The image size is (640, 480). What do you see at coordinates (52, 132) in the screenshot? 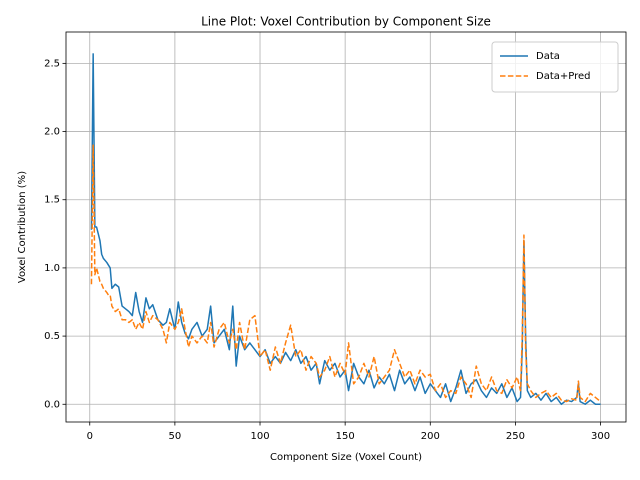
I see `y-tick-label: 2.0` at bounding box center [52, 132].